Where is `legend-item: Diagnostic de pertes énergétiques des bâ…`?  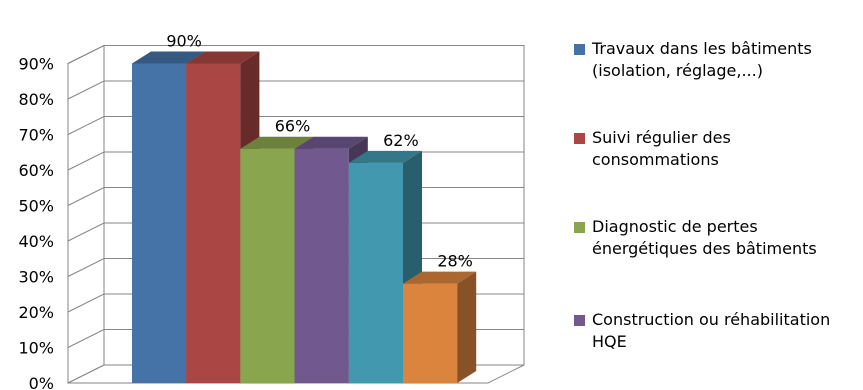 legend-item: Diagnostic de pertes énergétiques des bâ… is located at coordinates (718, 253).